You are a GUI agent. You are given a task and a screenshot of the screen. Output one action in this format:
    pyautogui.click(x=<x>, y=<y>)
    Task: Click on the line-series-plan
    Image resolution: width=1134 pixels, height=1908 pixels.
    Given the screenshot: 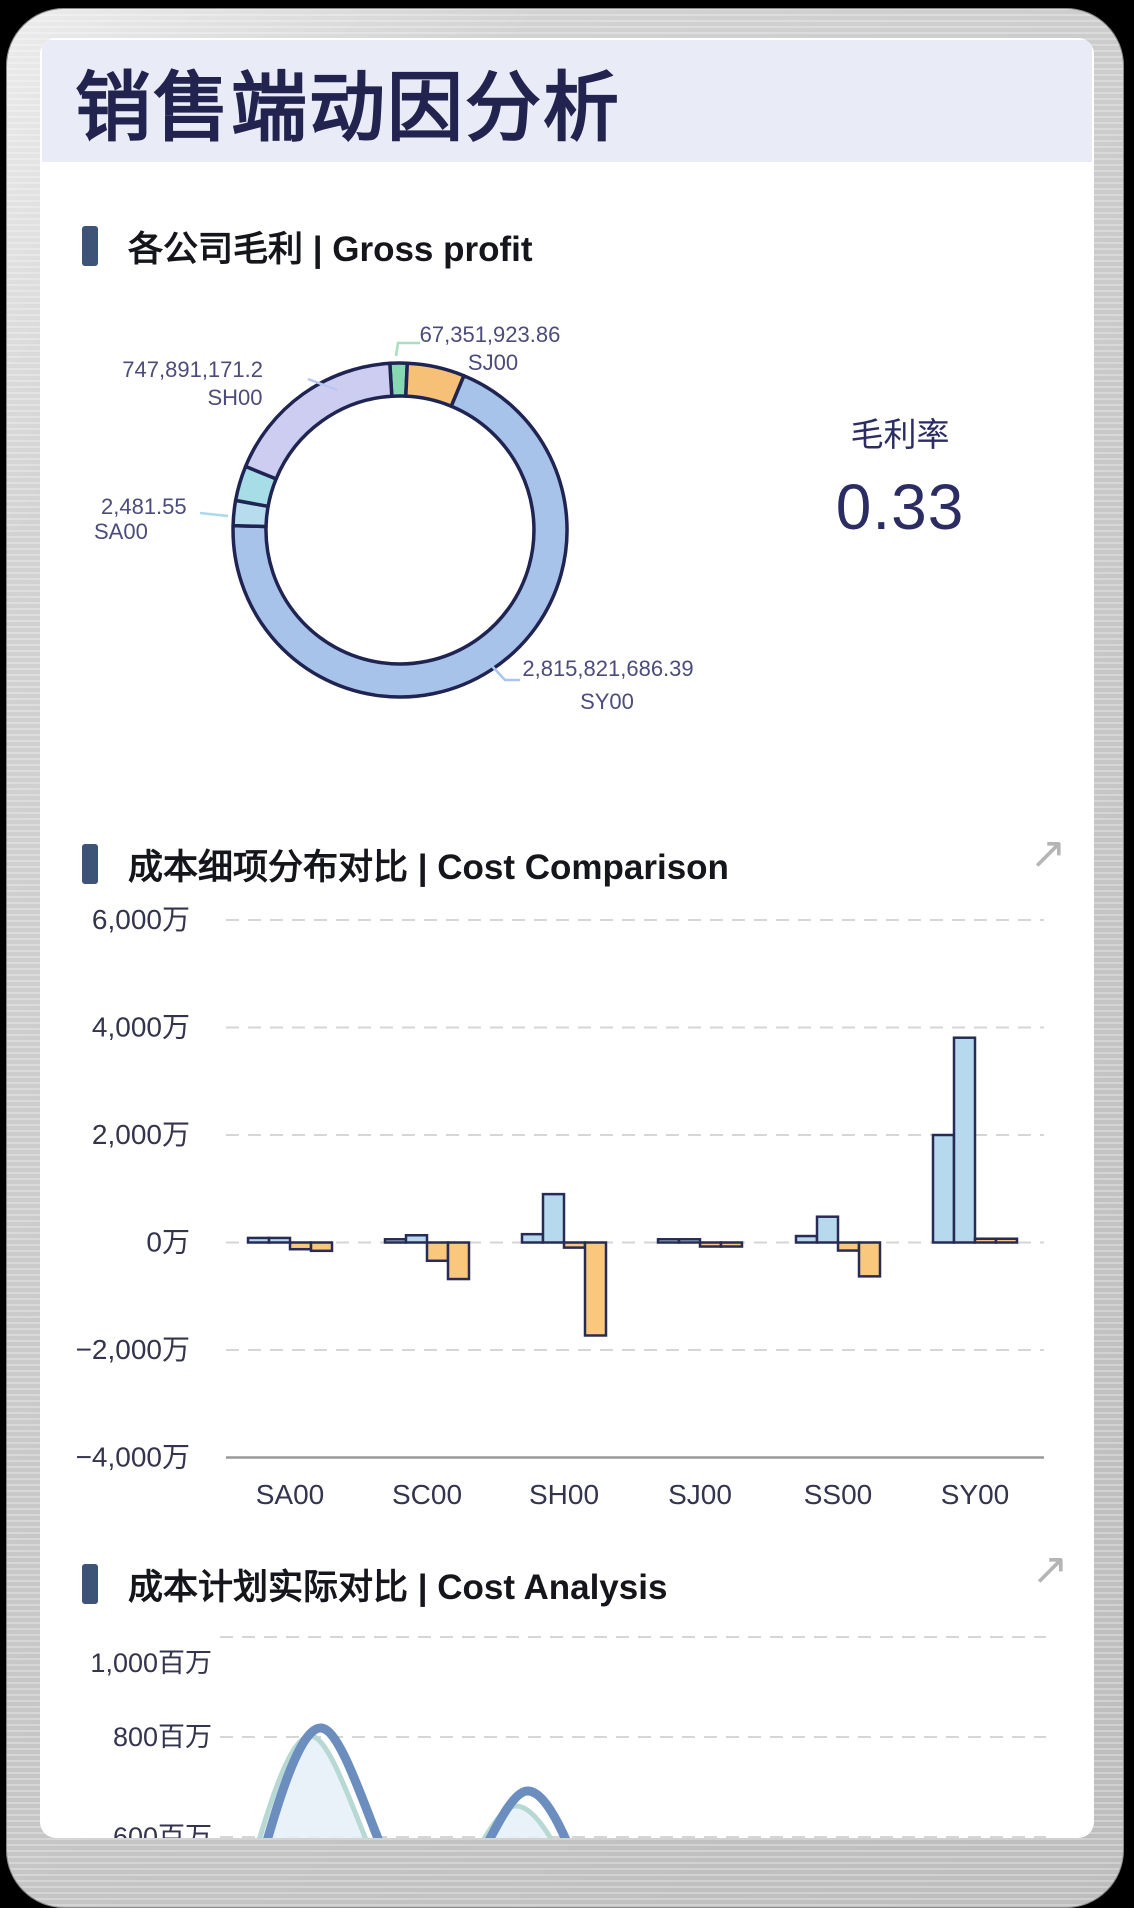 What is the action you would take?
    pyautogui.click(x=423, y=1780)
    